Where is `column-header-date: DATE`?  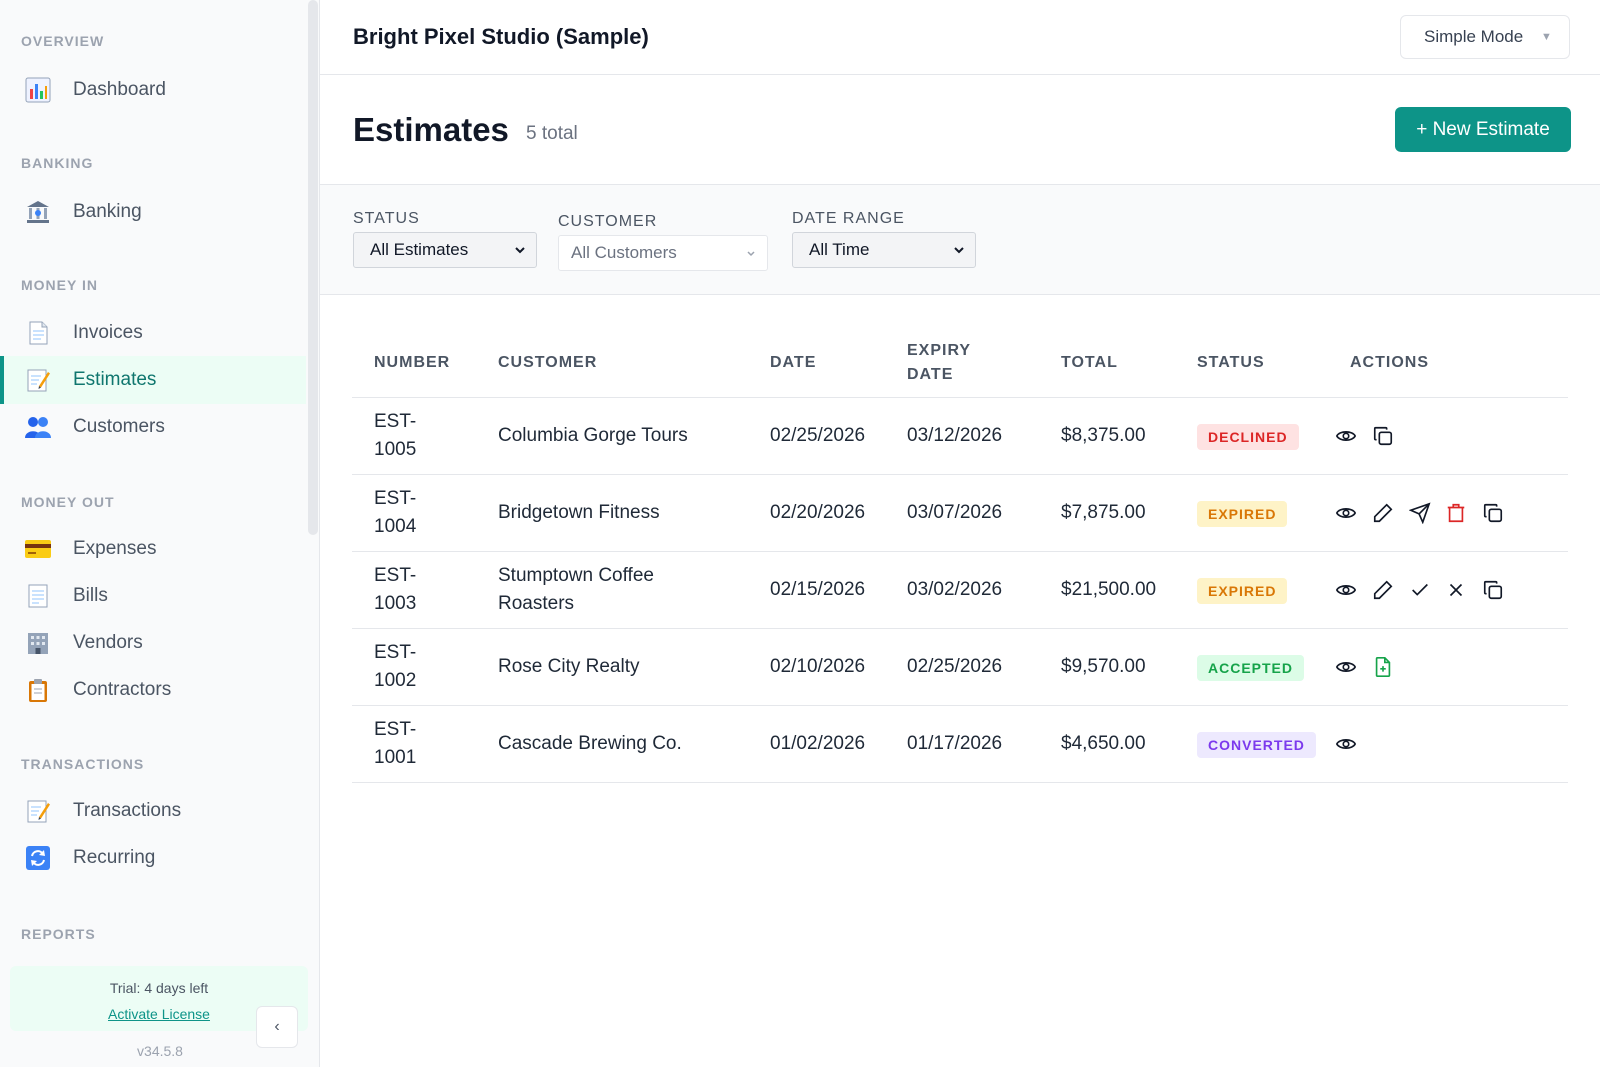 column-header-date: DATE is located at coordinates (793, 362).